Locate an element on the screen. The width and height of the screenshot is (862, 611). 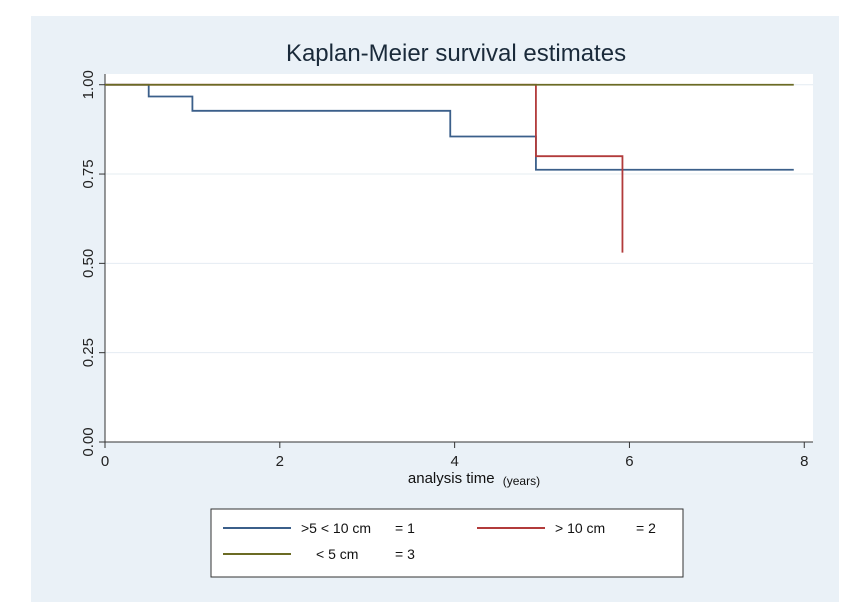
legend-label-3: < 5 cm is located at coordinates (337, 554).